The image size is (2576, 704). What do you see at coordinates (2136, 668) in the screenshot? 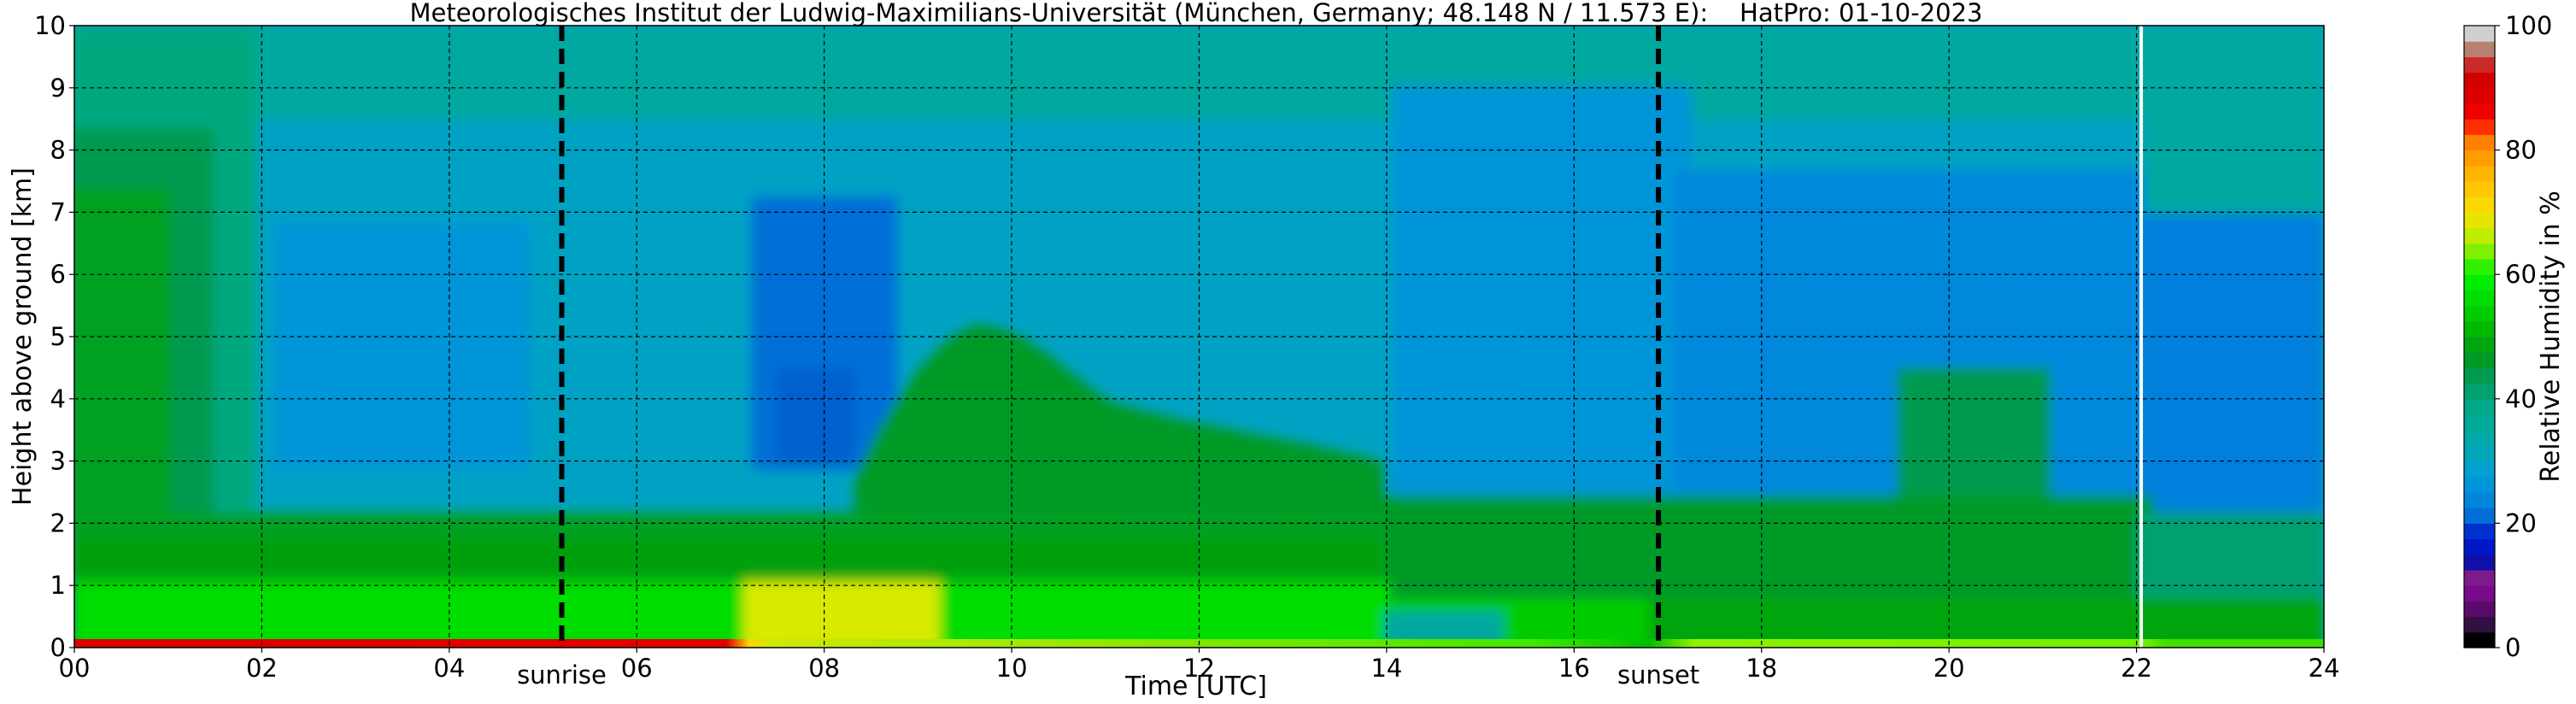
I see `x-tick-label: 22` at bounding box center [2136, 668].